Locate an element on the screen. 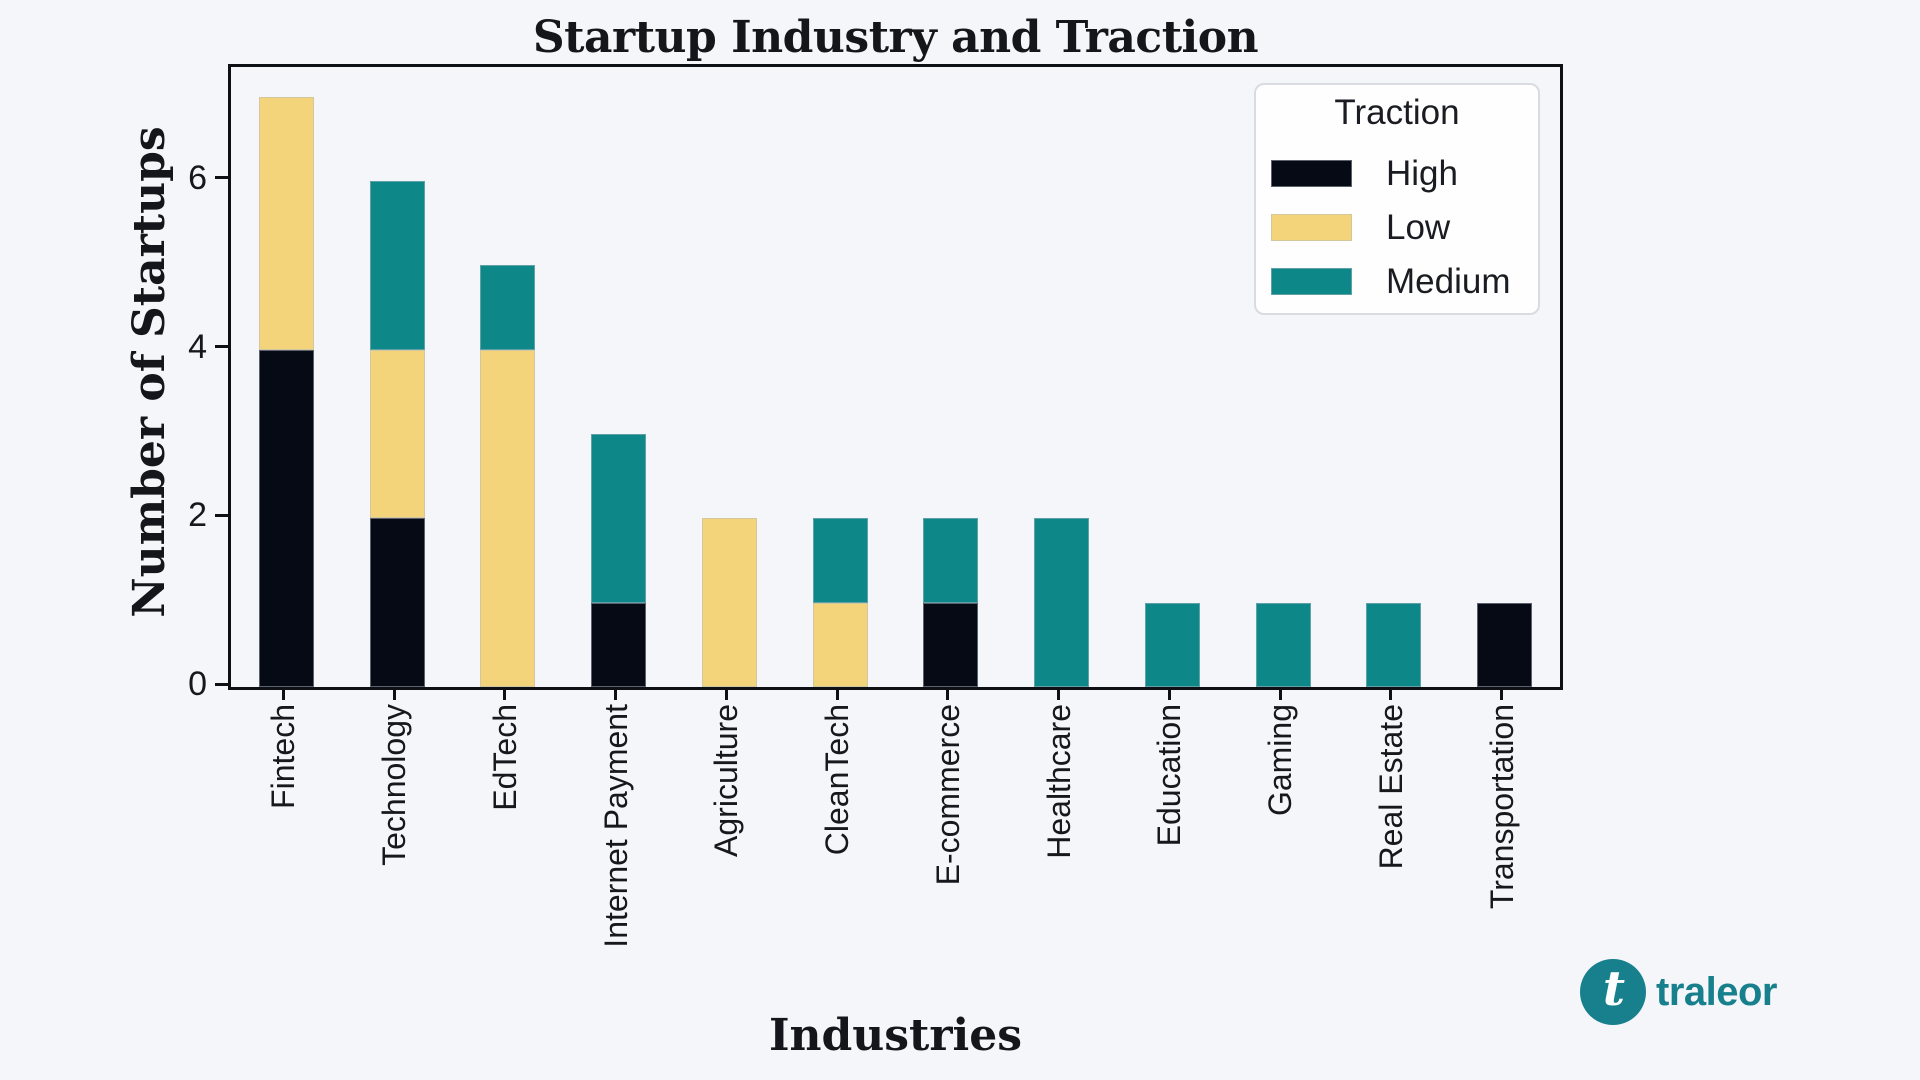  x-tick-mark-edtech is located at coordinates (505, 693).